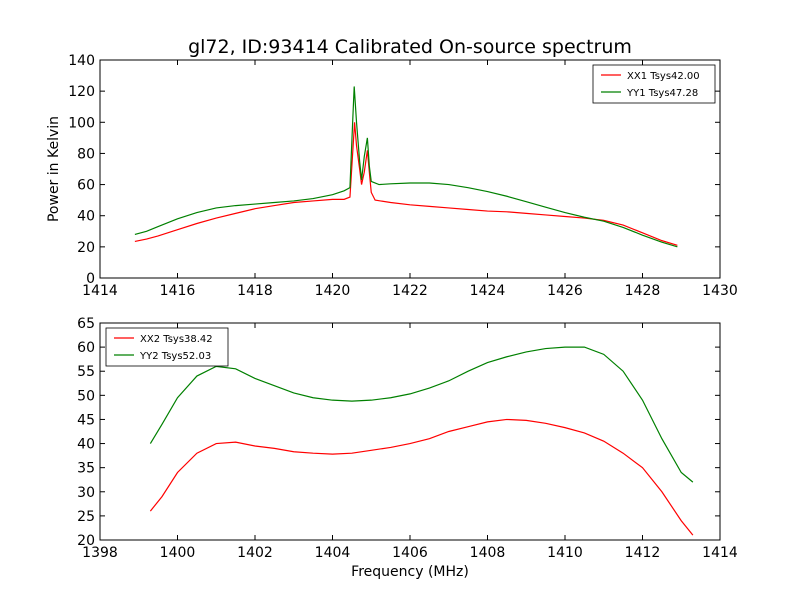 The width and height of the screenshot is (800, 604). Describe the element at coordinates (86, 493) in the screenshot. I see `y-tick-label: 30` at that location.